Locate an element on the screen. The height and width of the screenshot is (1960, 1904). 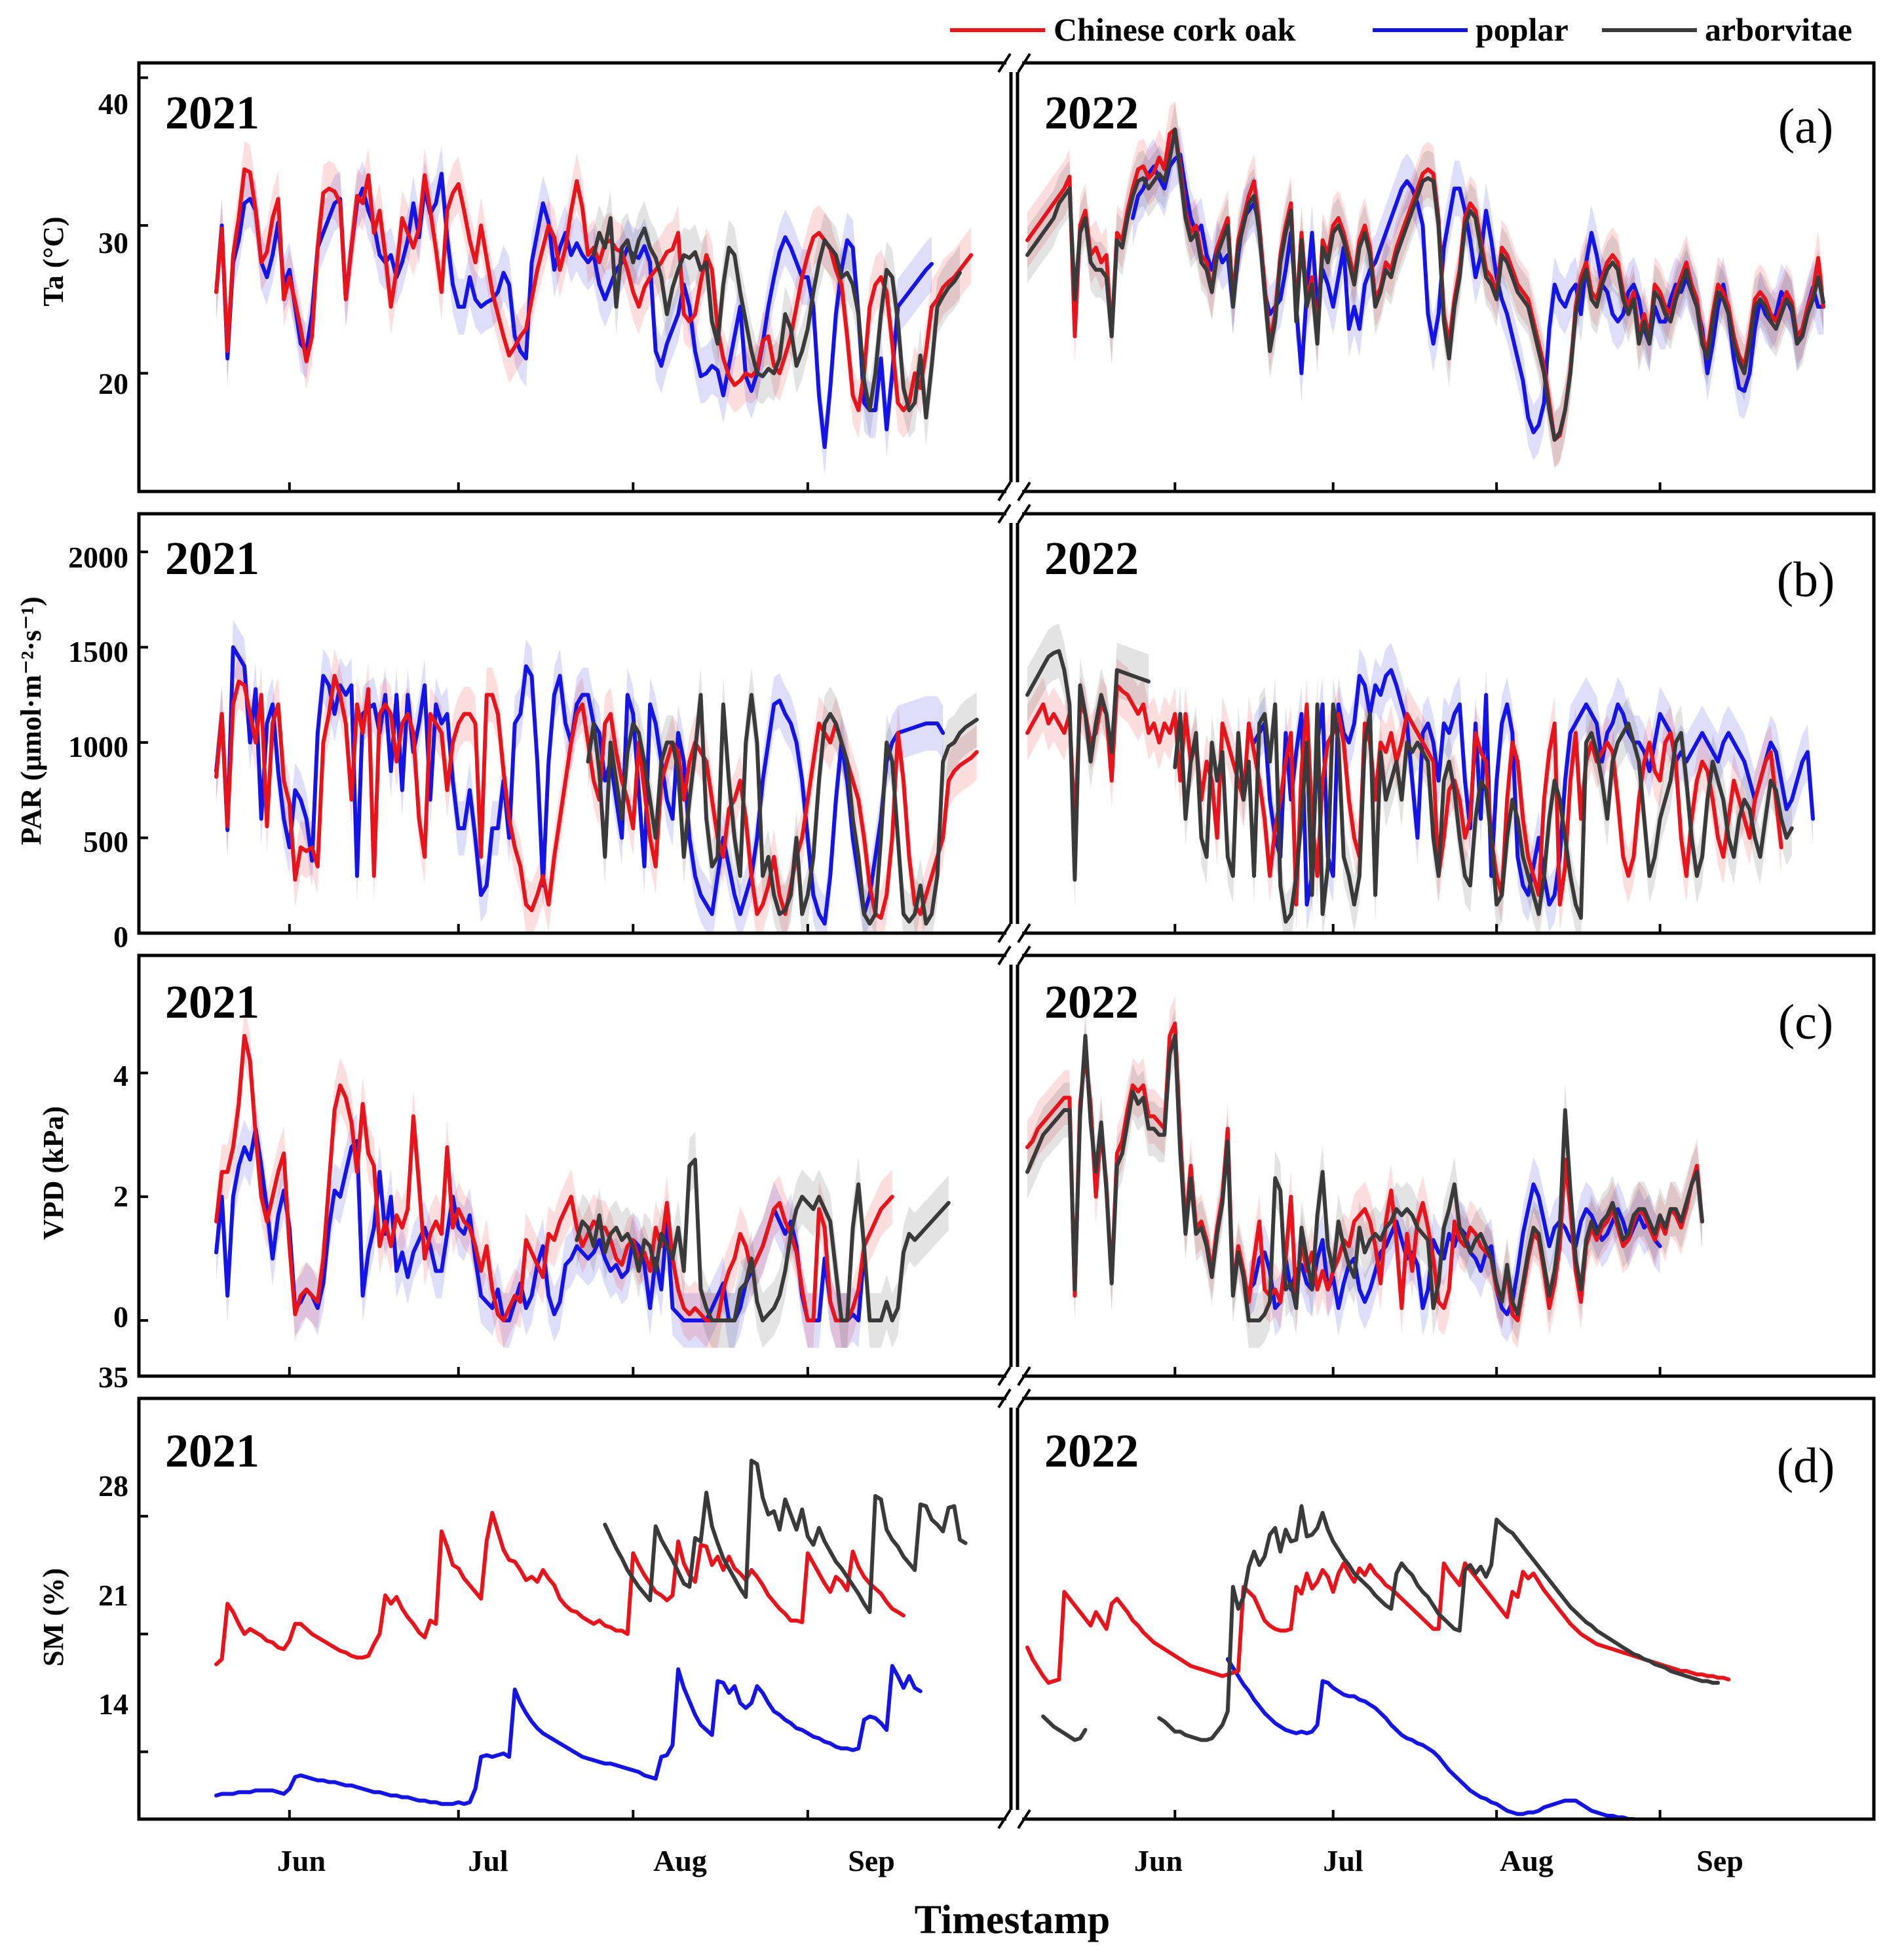
panel-c-label: (c) is located at coordinates (1805, 1022).